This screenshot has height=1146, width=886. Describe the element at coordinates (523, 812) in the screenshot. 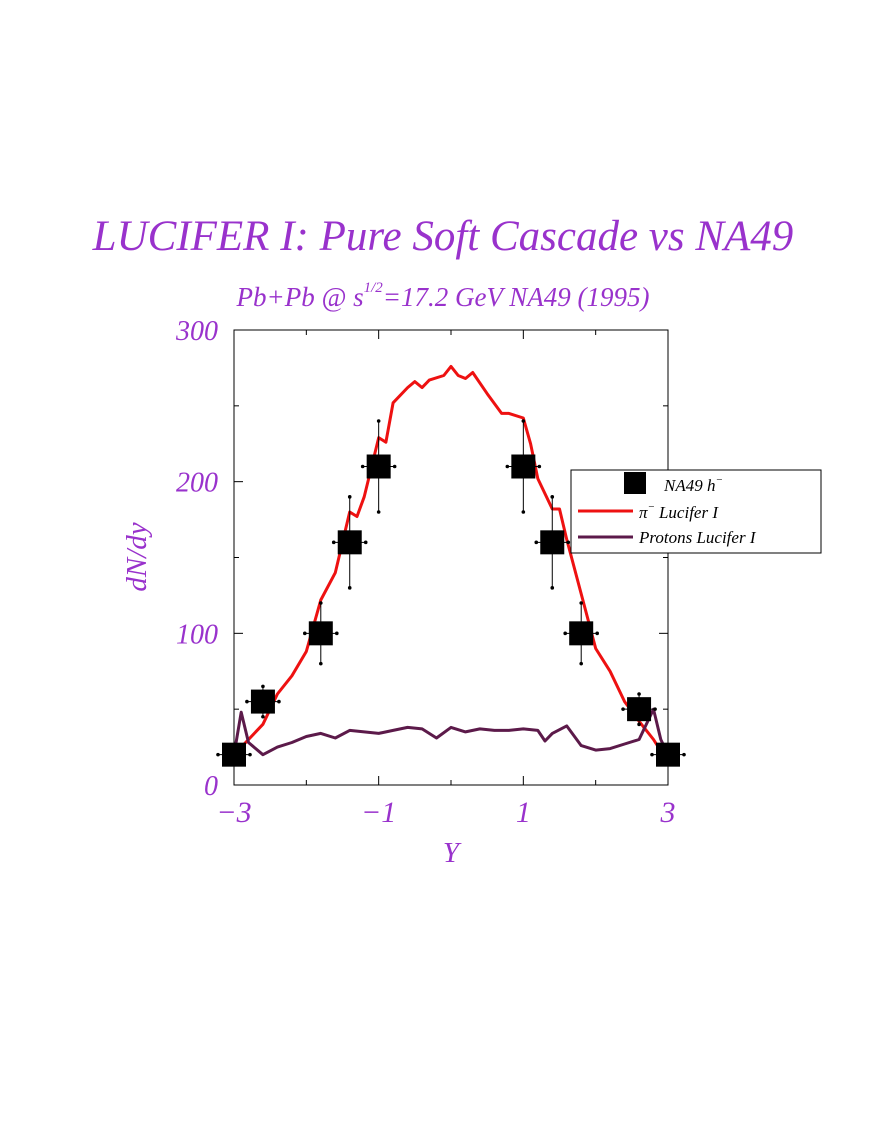

I see `x-tick-label-2: 1` at that location.